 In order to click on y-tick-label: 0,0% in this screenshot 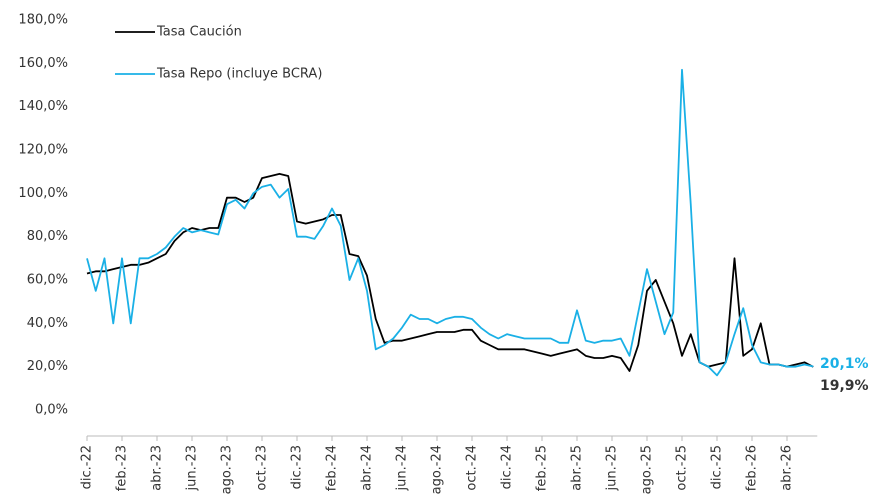, I will do `click(51, 410)`.